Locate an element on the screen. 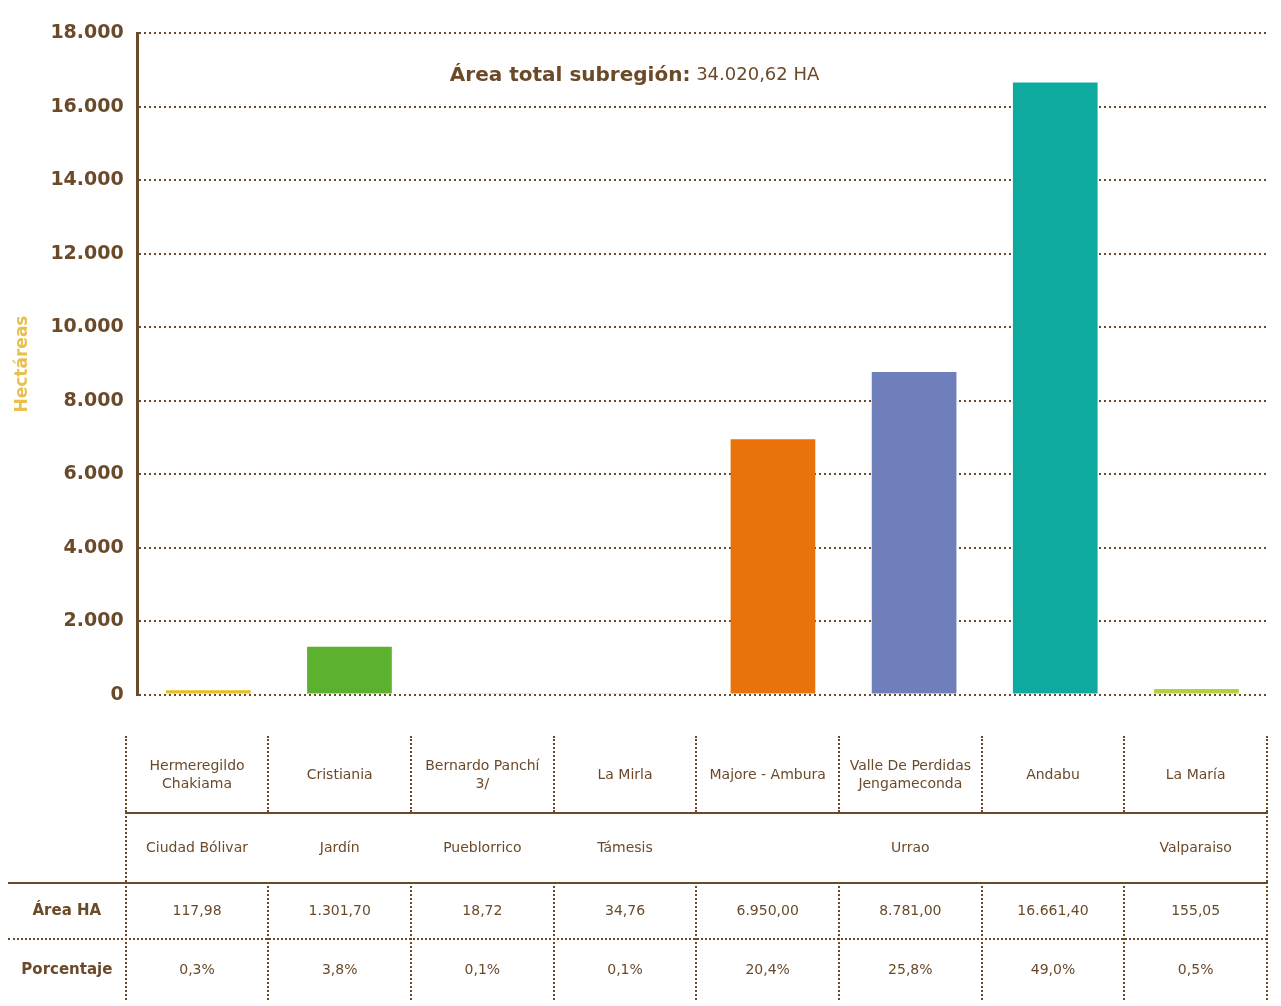 The height and width of the screenshot is (1006, 1281). x-tick-label: Andabu is located at coordinates (1053, 774).